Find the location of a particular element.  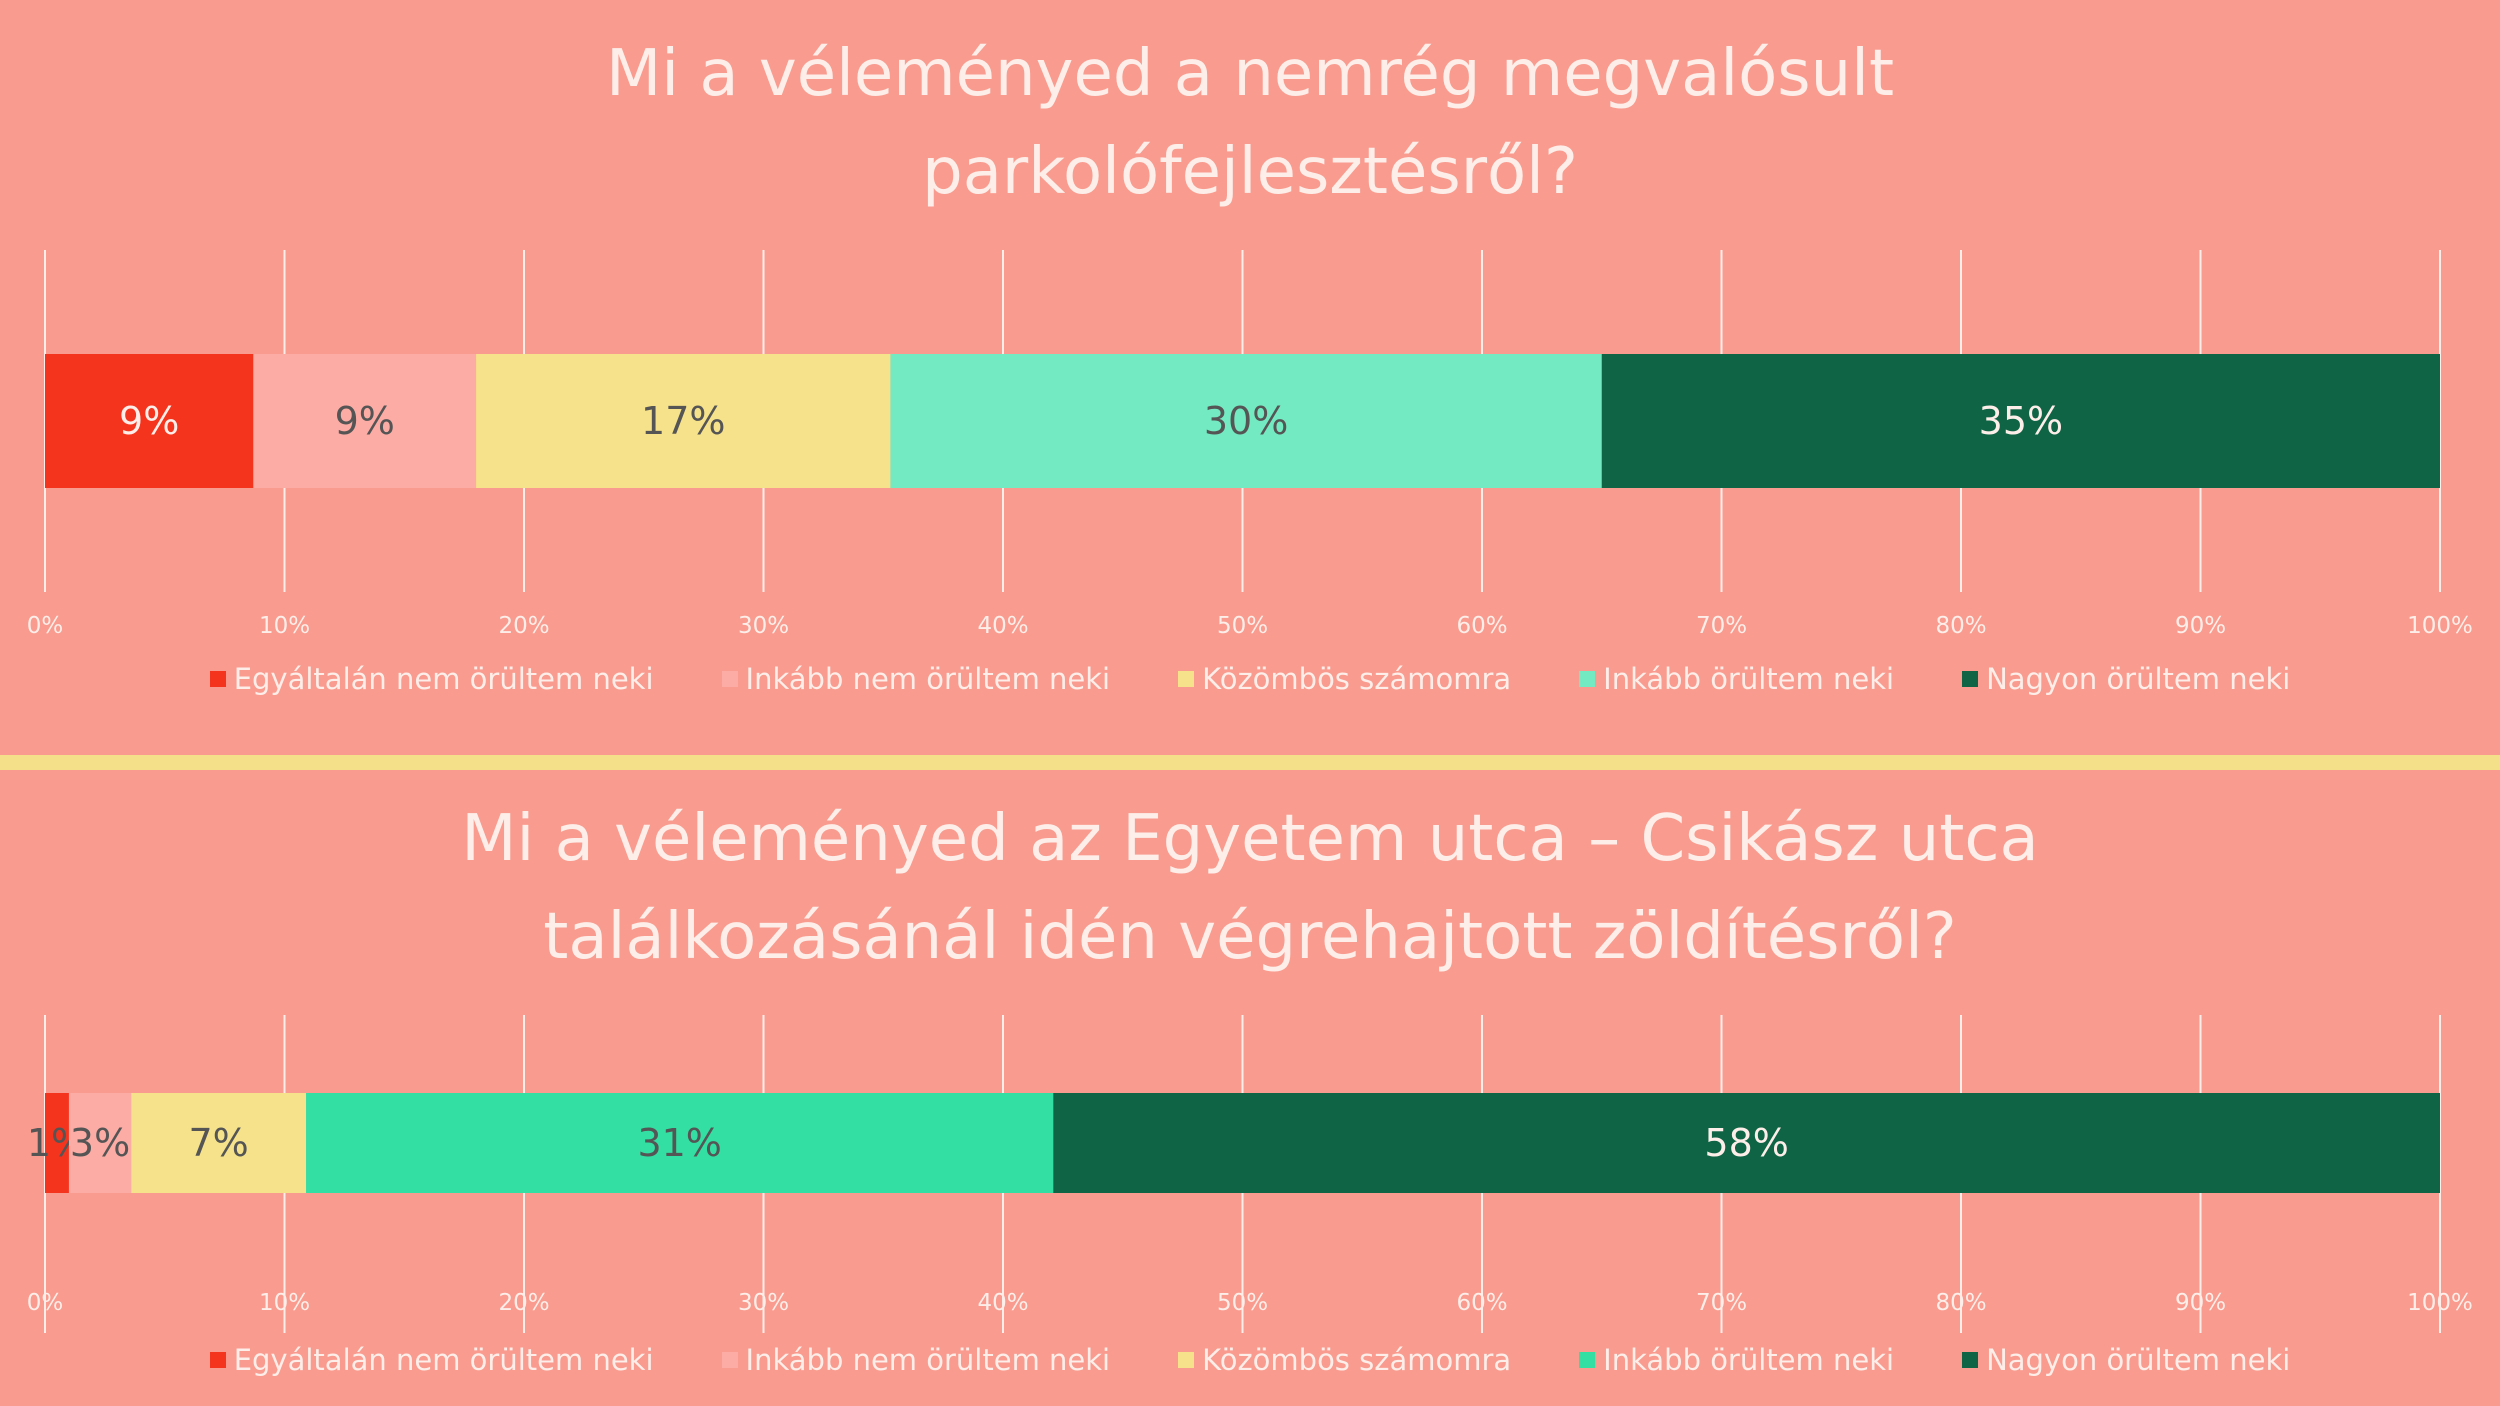

data-label: 17% is located at coordinates (683, 421).